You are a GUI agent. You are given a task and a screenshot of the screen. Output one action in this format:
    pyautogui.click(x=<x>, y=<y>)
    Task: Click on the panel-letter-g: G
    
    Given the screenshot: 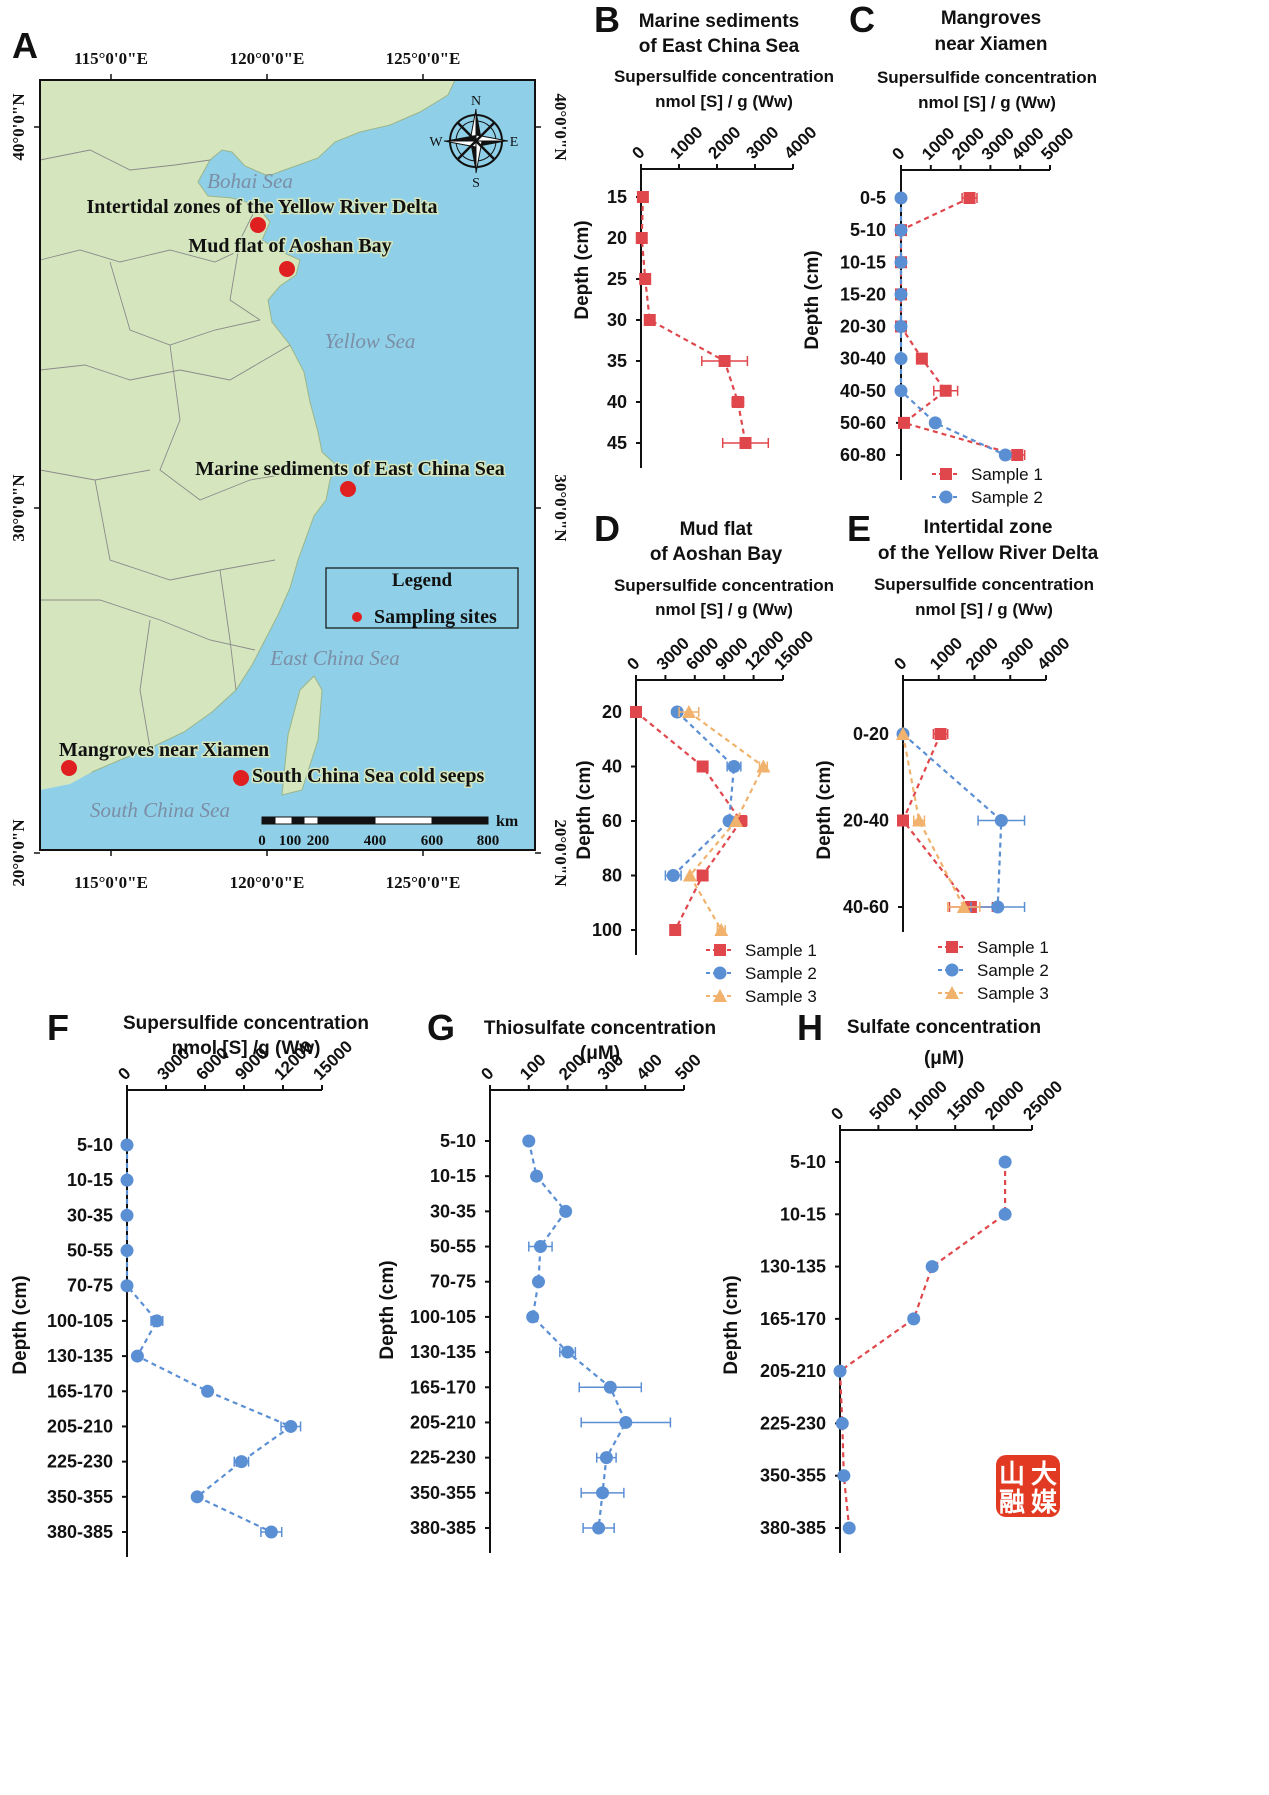 What is the action you would take?
    pyautogui.click(x=441, y=1027)
    